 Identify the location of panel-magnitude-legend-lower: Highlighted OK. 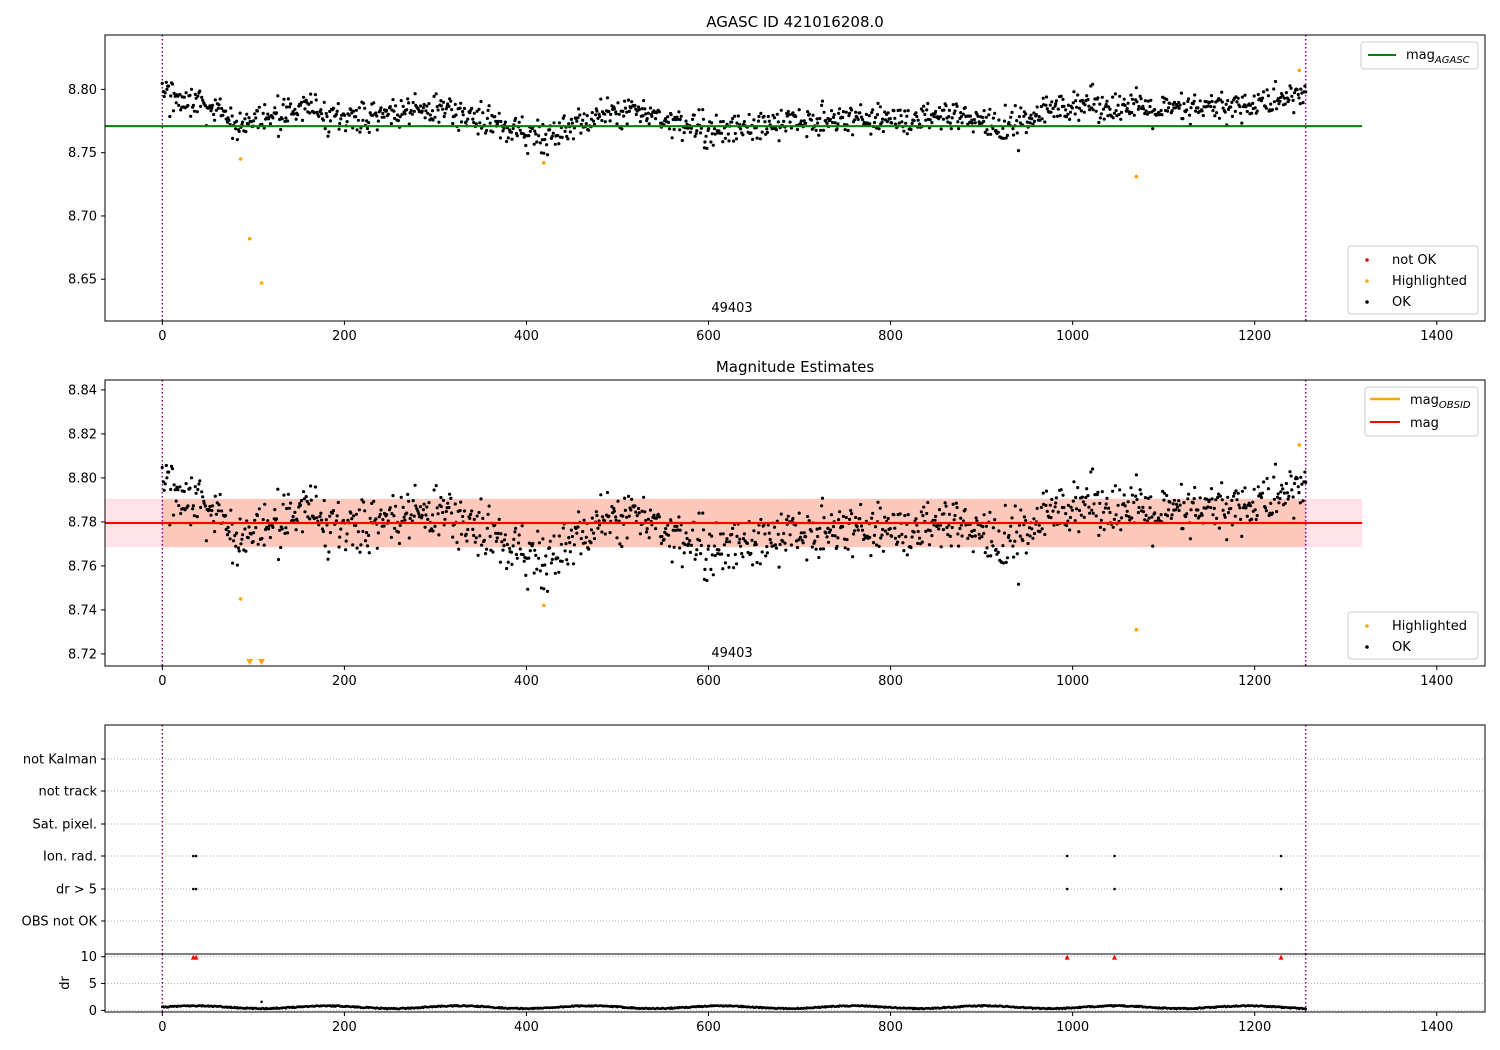
(1413, 635).